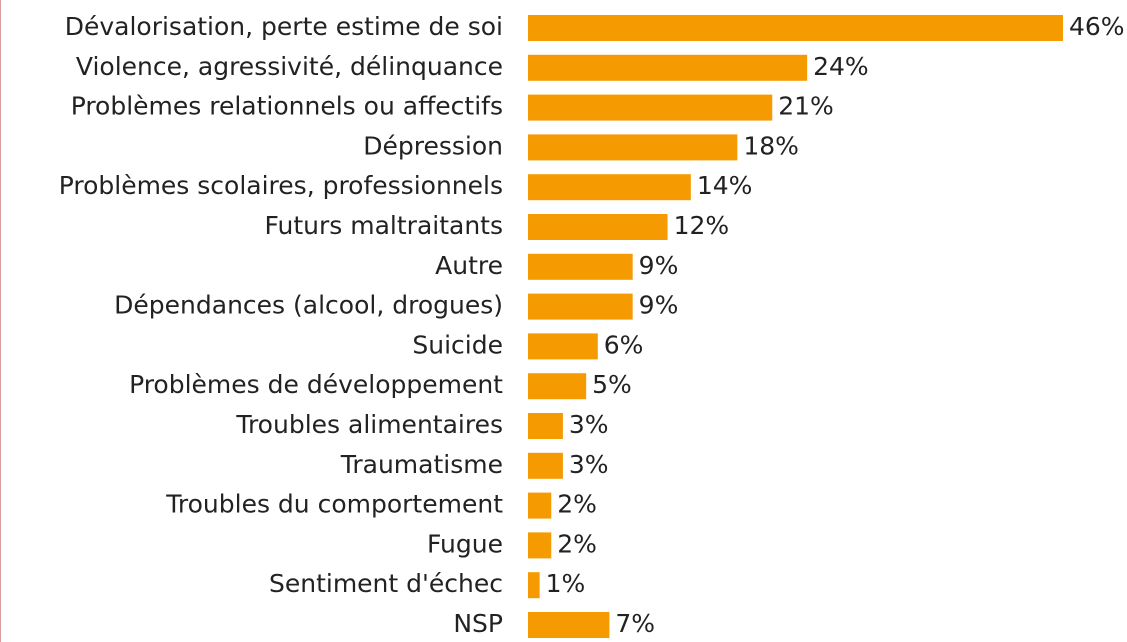 Image resolution: width=1127 pixels, height=642 pixels. I want to click on value-label: 18%, so click(771, 145).